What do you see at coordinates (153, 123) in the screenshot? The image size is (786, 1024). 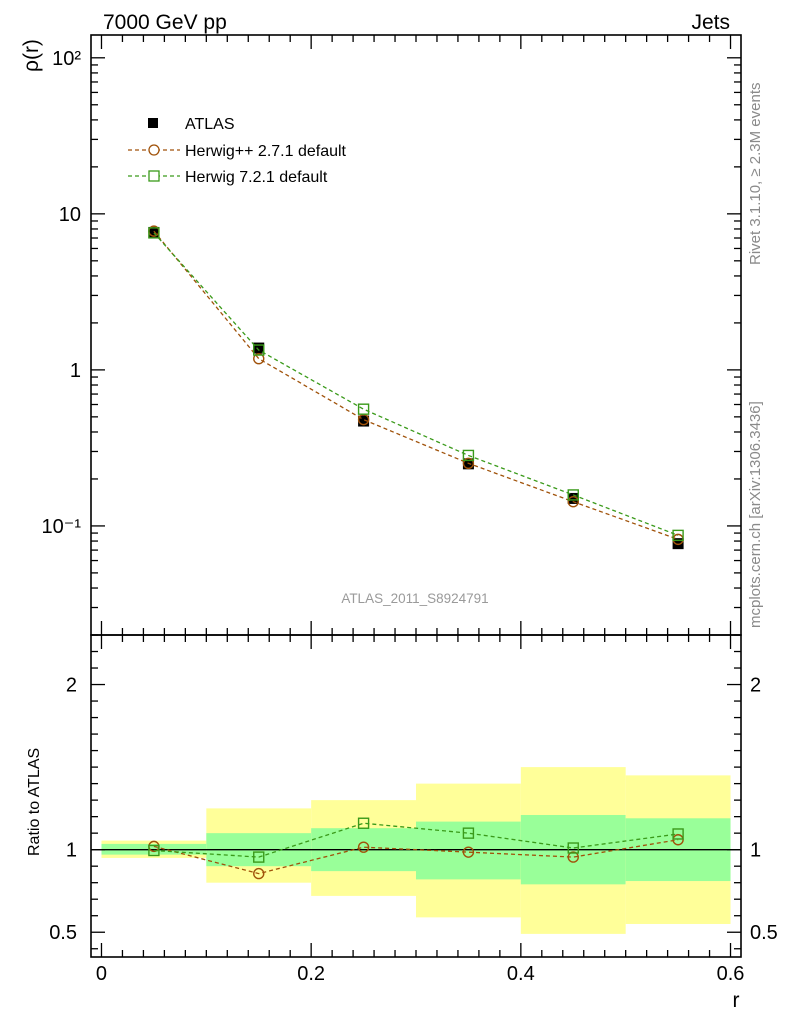 I see `legend-marker-atlas` at bounding box center [153, 123].